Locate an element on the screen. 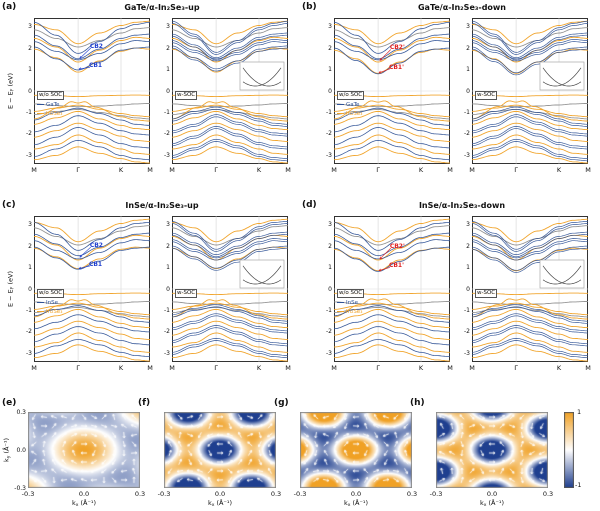 The width and height of the screenshot is (600, 511). y-axis-label-a-post: (eV) is located at coordinates (10, 80).